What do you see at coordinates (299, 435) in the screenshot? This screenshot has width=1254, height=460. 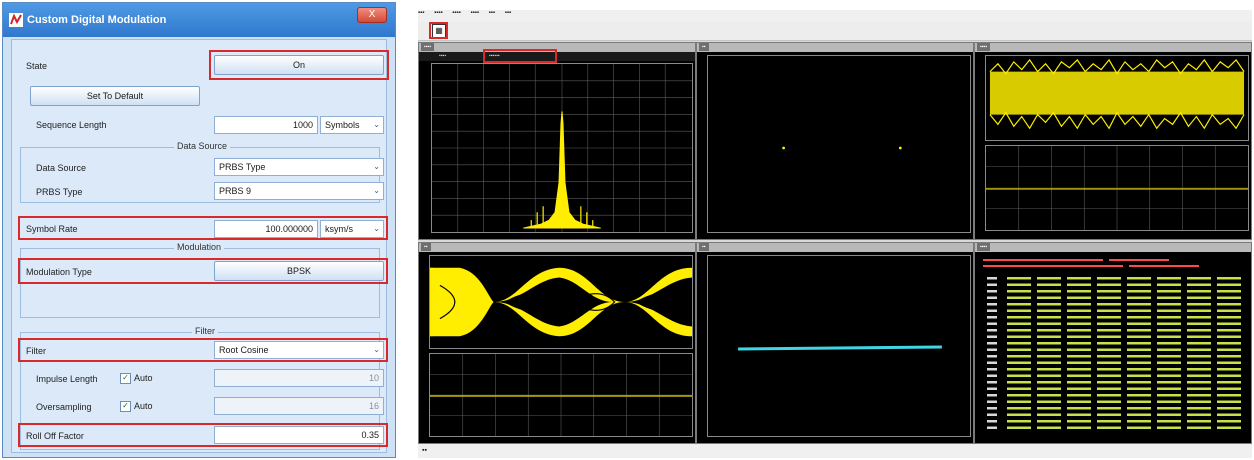 I see `roll-off-factor-input: 0.35` at bounding box center [299, 435].